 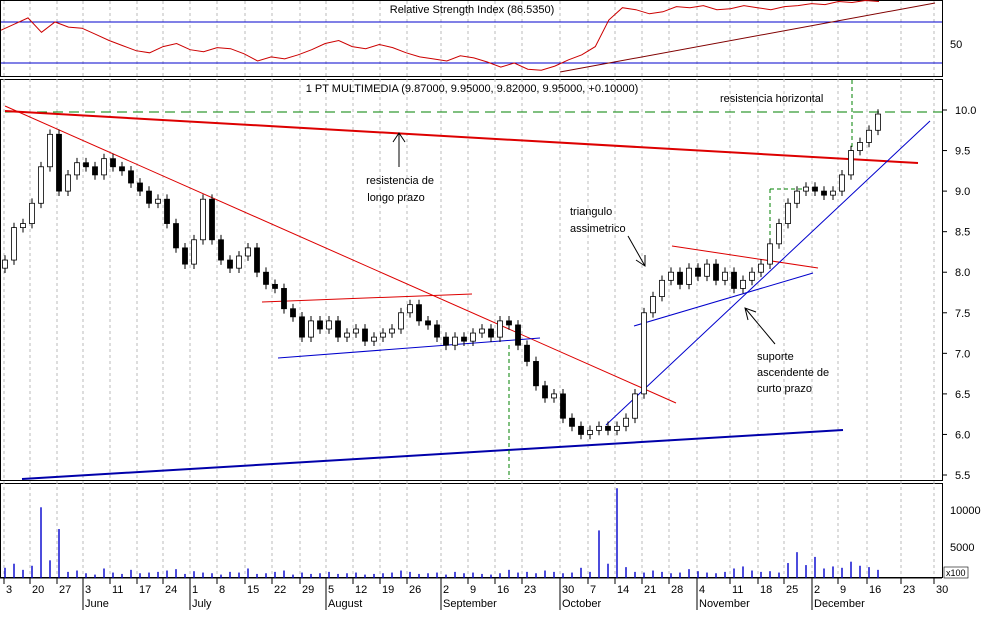 I want to click on rectangle-bottom-line, so click(x=409, y=348).